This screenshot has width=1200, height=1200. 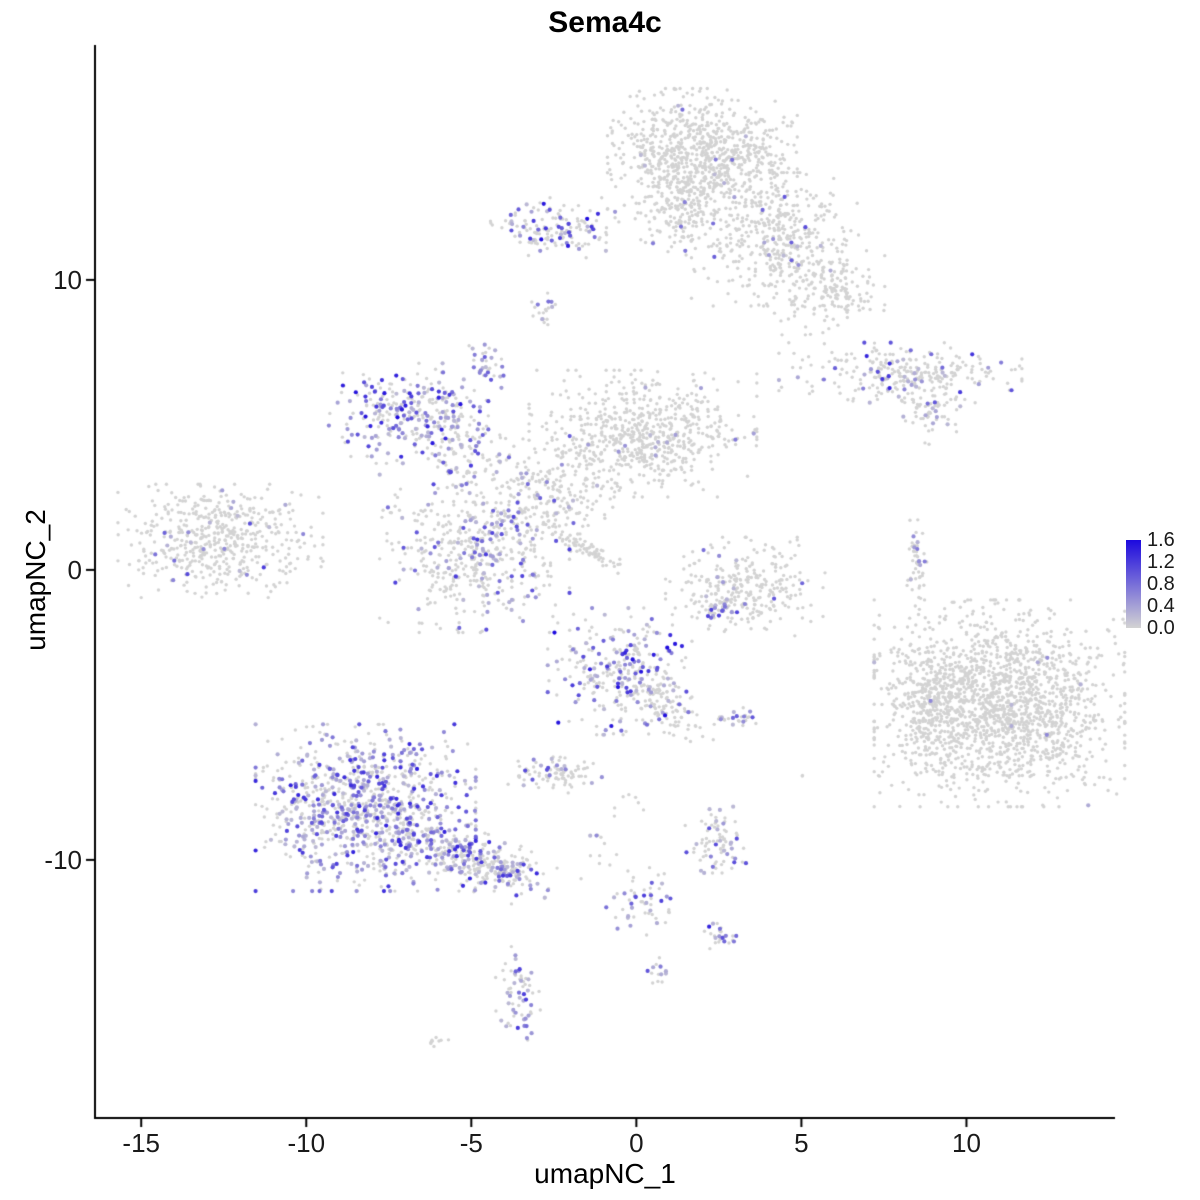 What do you see at coordinates (966, 1143) in the screenshot?
I see `x-tick-label: 10` at bounding box center [966, 1143].